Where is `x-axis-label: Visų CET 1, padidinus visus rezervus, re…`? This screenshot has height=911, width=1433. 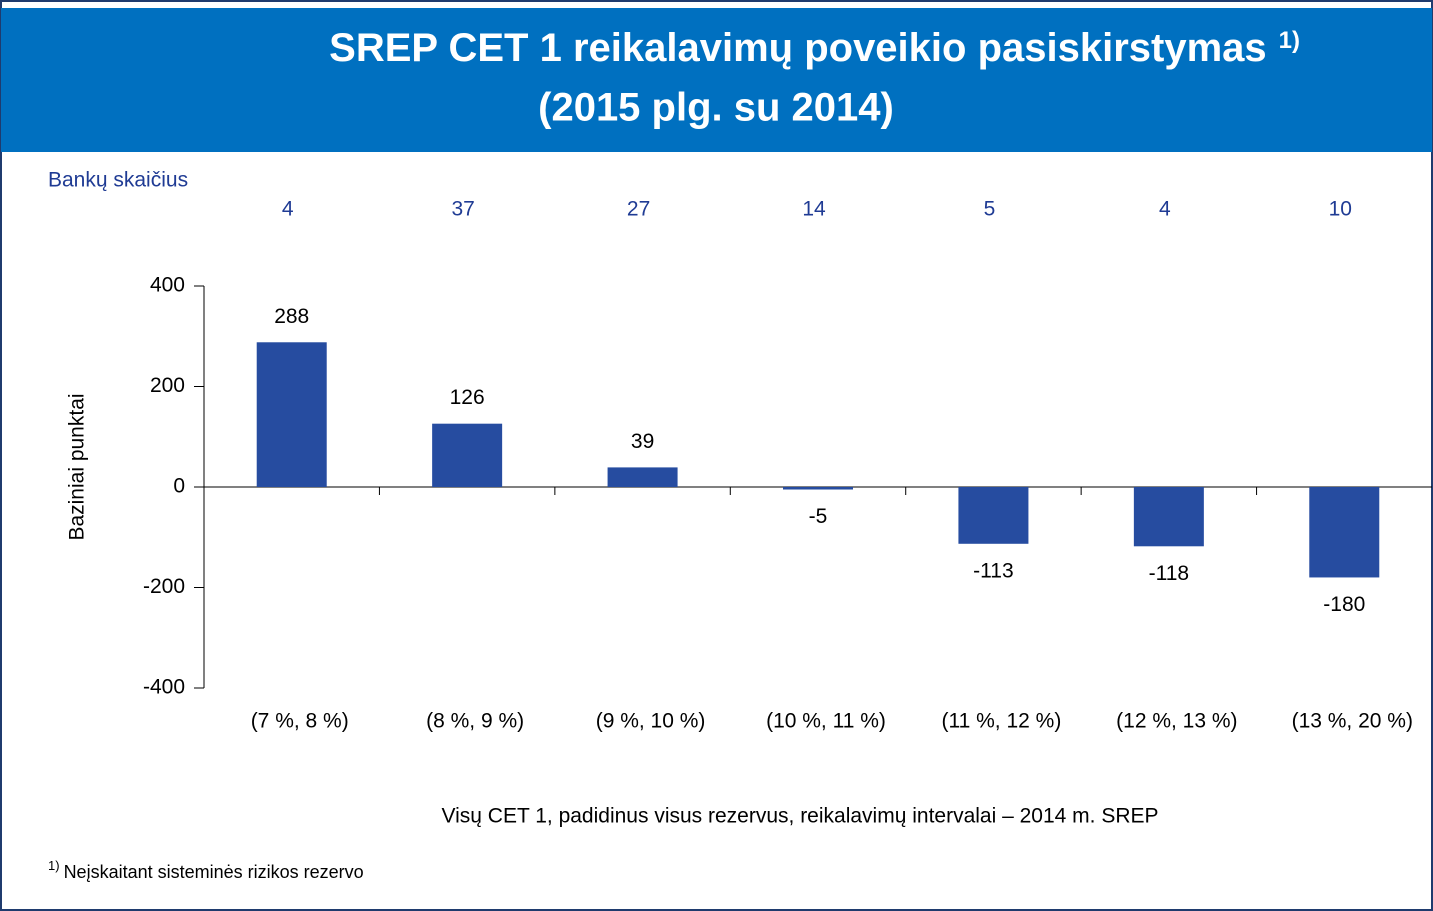 x-axis-label: Visų CET 1, padidinus visus rezervus, re… is located at coordinates (799, 816).